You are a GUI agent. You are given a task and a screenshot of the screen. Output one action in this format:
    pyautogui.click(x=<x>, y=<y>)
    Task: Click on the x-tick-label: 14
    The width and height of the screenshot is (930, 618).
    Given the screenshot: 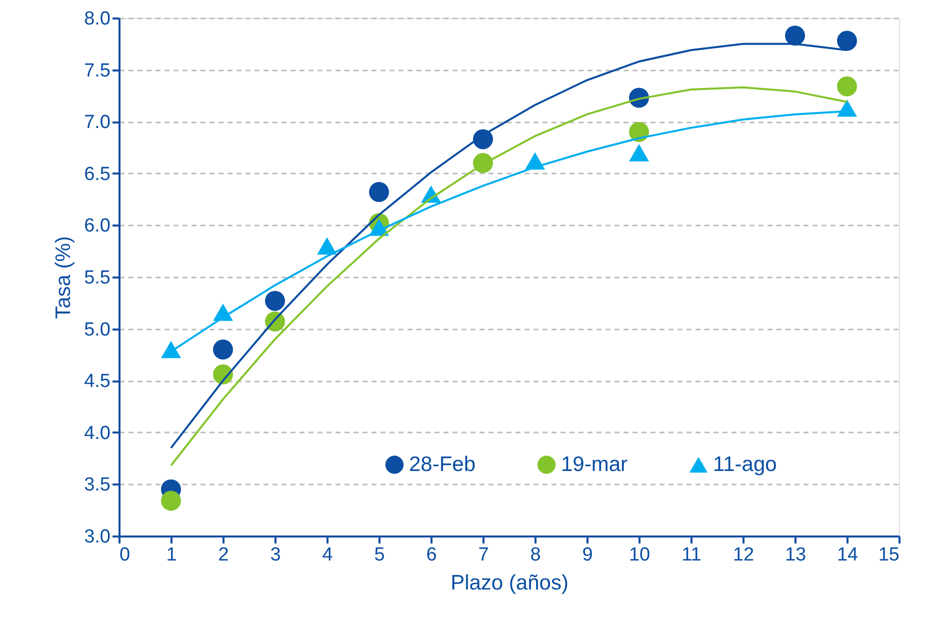 What is the action you would take?
    pyautogui.click(x=847, y=555)
    